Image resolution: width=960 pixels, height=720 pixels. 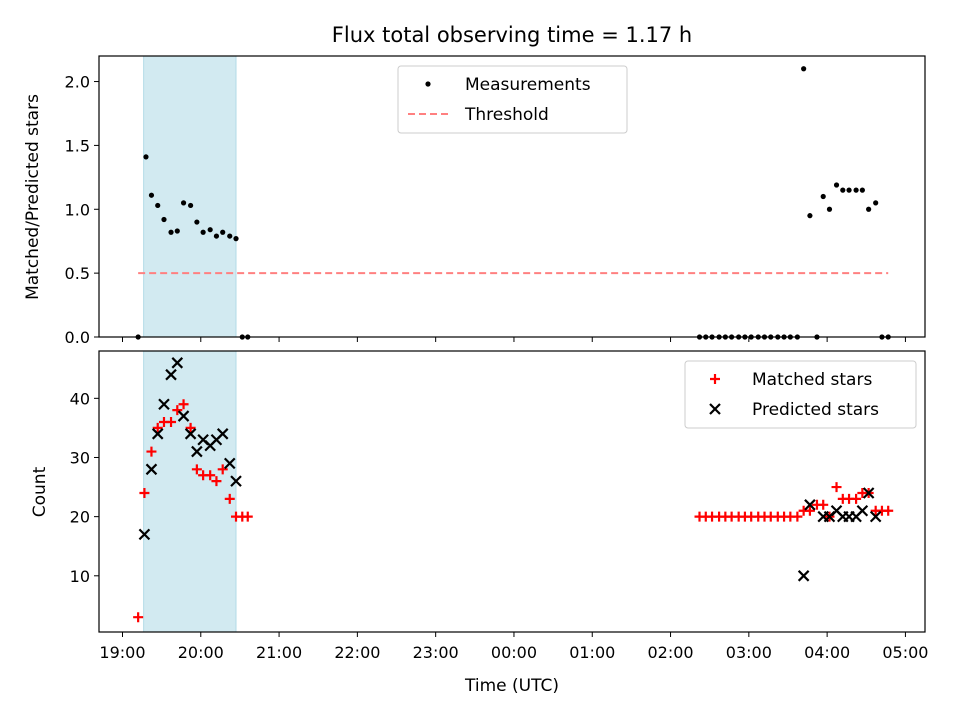 I want to click on chart-title: Flux total observing time = 1.17 h, so click(x=512, y=35).